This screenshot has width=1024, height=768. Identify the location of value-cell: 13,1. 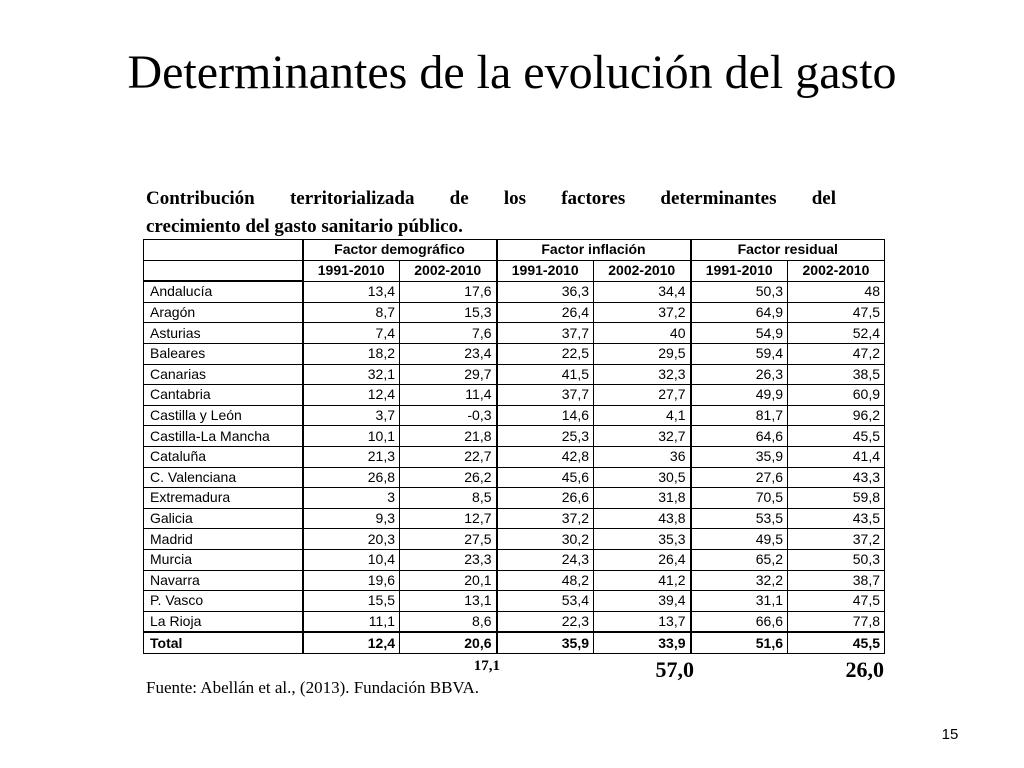
(448, 601).